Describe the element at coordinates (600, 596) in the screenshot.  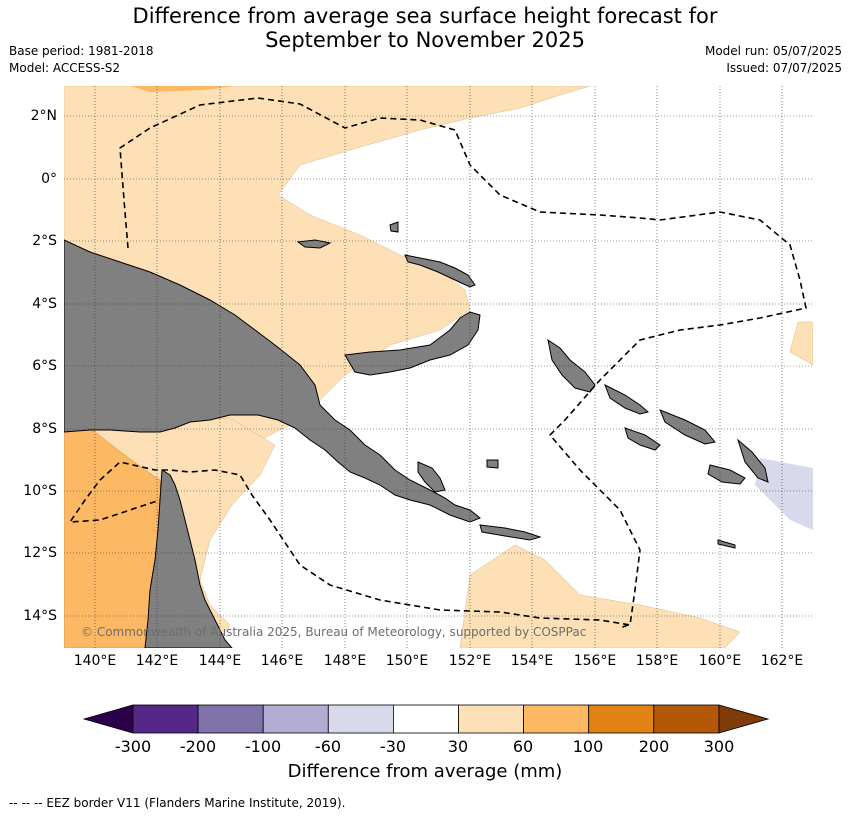
I see `anomaly-30-60-southeast` at that location.